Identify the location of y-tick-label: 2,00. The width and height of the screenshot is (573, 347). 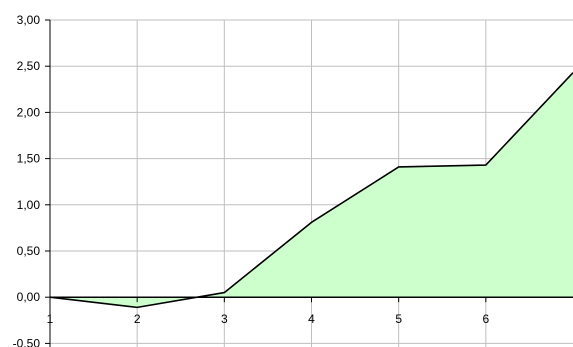
(29, 112).